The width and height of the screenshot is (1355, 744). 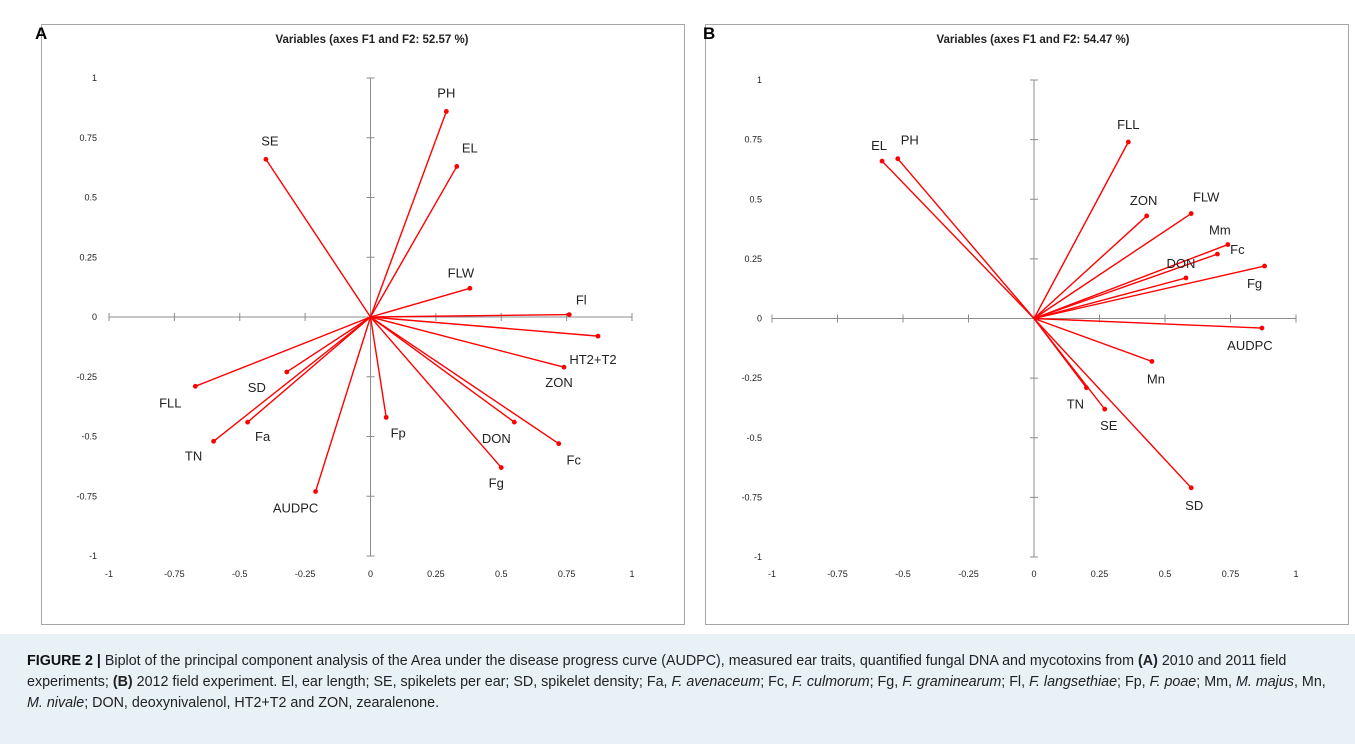 What do you see at coordinates (170, 402) in the screenshot?
I see `vector-label: FLL` at bounding box center [170, 402].